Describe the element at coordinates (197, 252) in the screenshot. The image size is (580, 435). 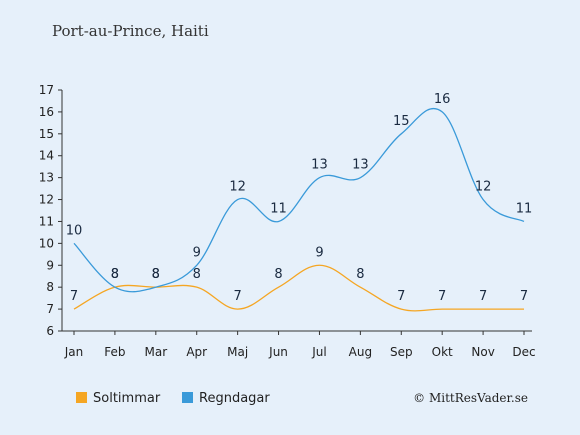
I see `data-label-regndagar: 9` at that location.